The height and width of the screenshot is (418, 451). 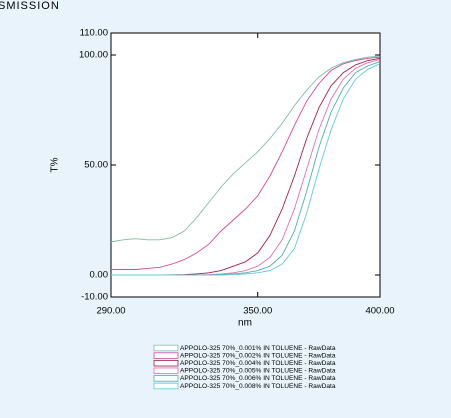 I want to click on y-tick-label: 50.00, so click(x=96, y=165).